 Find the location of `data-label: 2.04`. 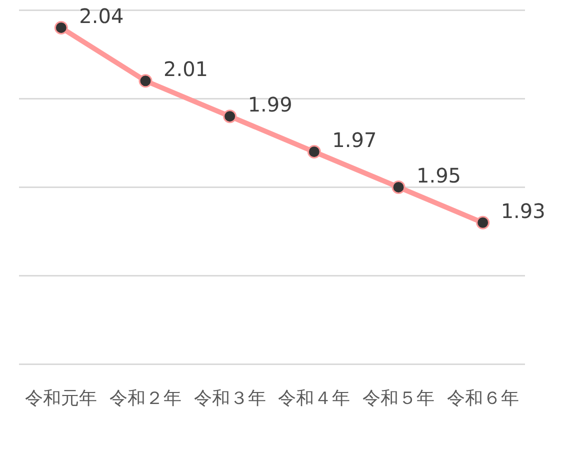

data-label: 2.04 is located at coordinates (101, 16).